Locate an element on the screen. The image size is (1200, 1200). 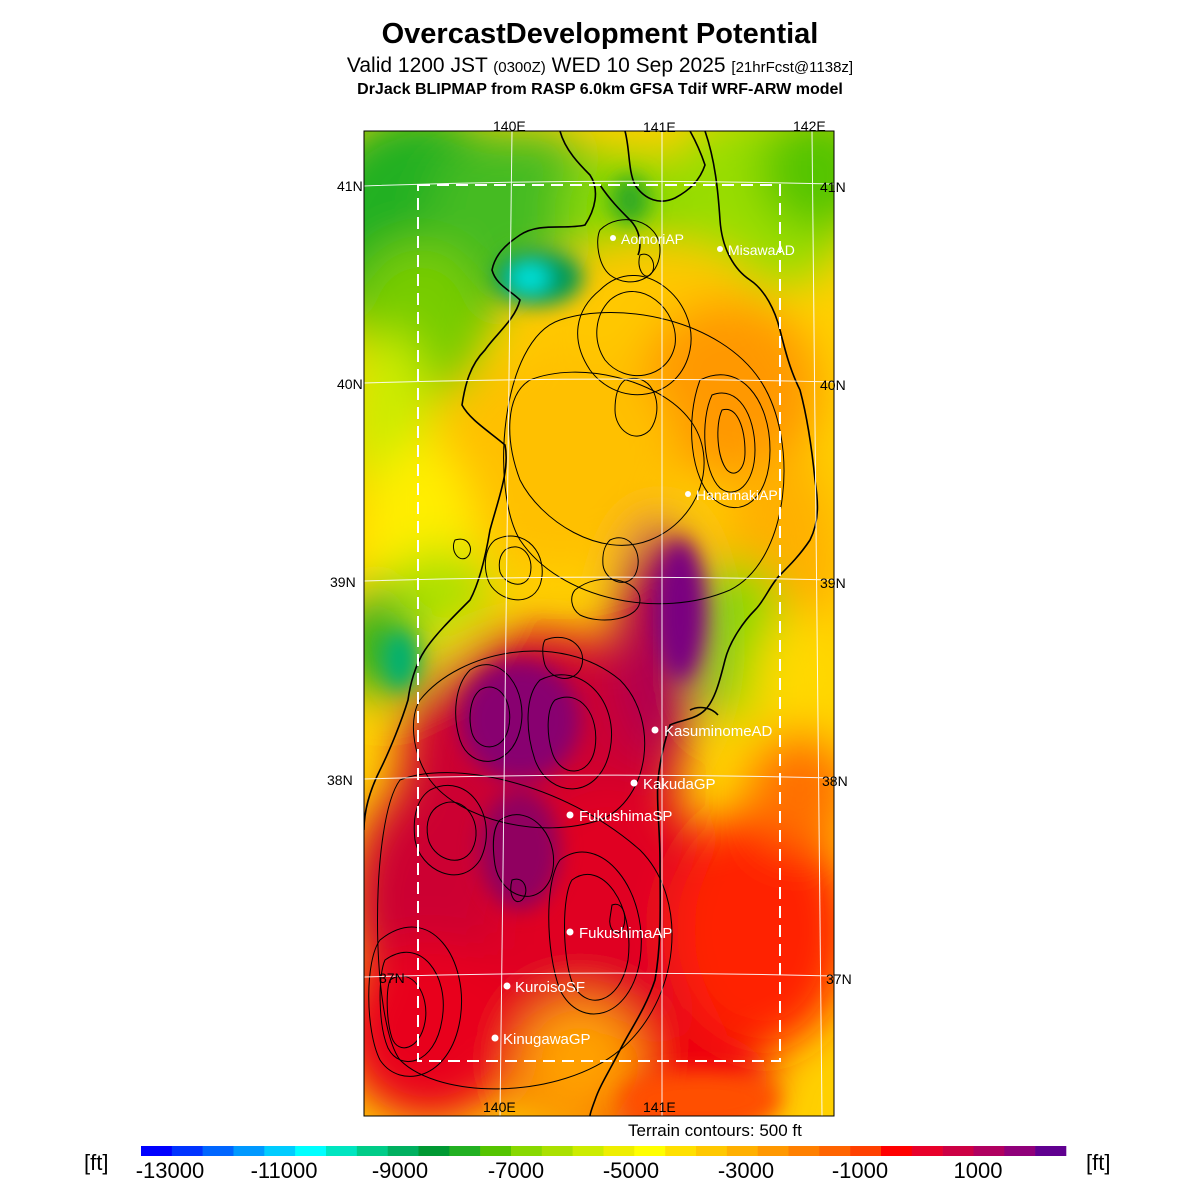
lon-label-bottom: 141E is located at coordinates (659, 1107).